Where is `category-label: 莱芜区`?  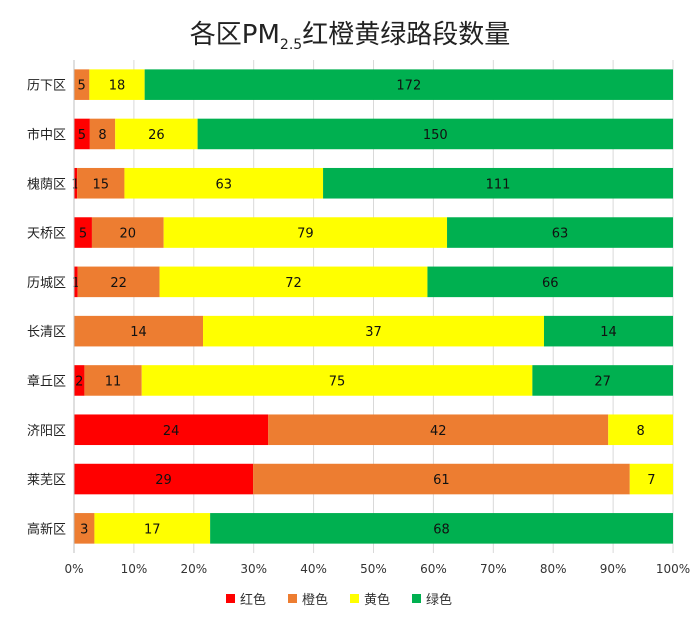 category-label: 莱芜区 is located at coordinates (46, 480).